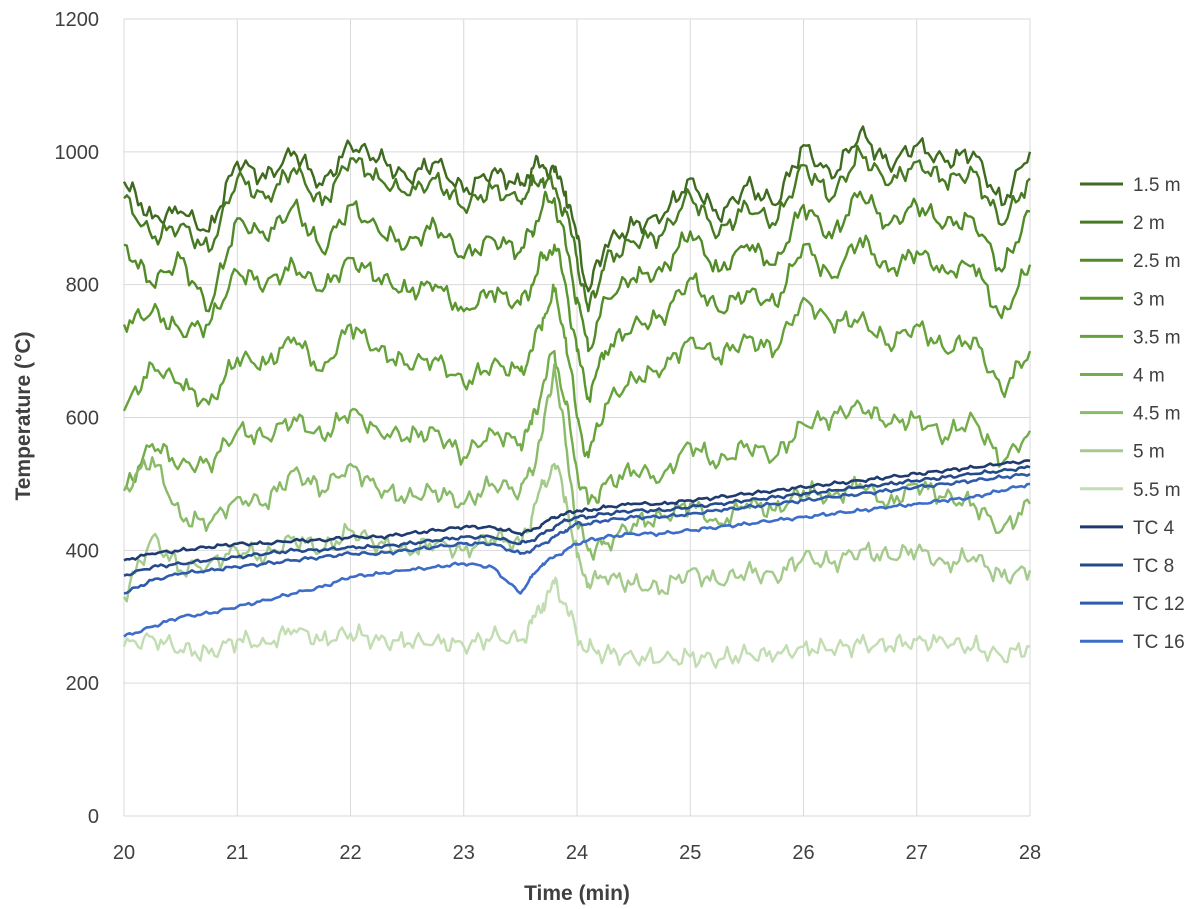 Image resolution: width=1201 pixels, height=909 pixels. I want to click on legend-label: 5.5 m, so click(1157, 490).